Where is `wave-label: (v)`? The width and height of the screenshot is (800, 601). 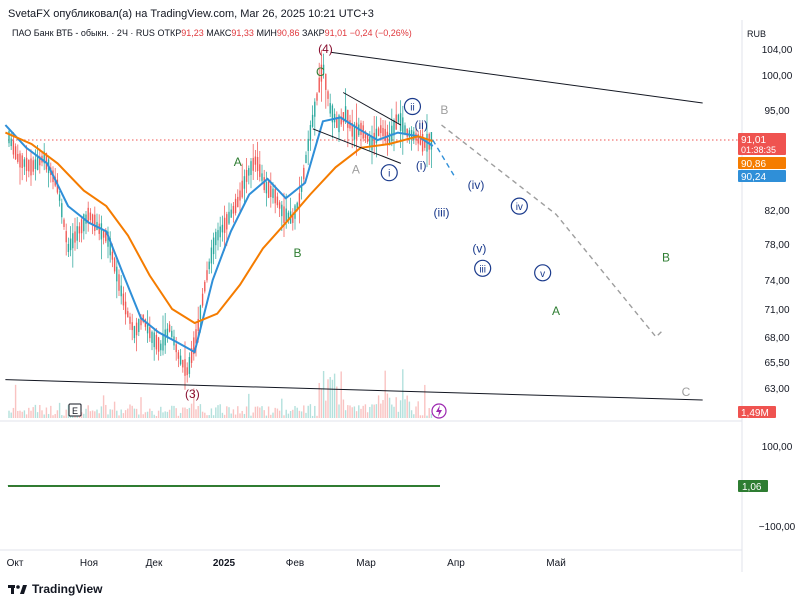 wave-label: (v) is located at coordinates (479, 249).